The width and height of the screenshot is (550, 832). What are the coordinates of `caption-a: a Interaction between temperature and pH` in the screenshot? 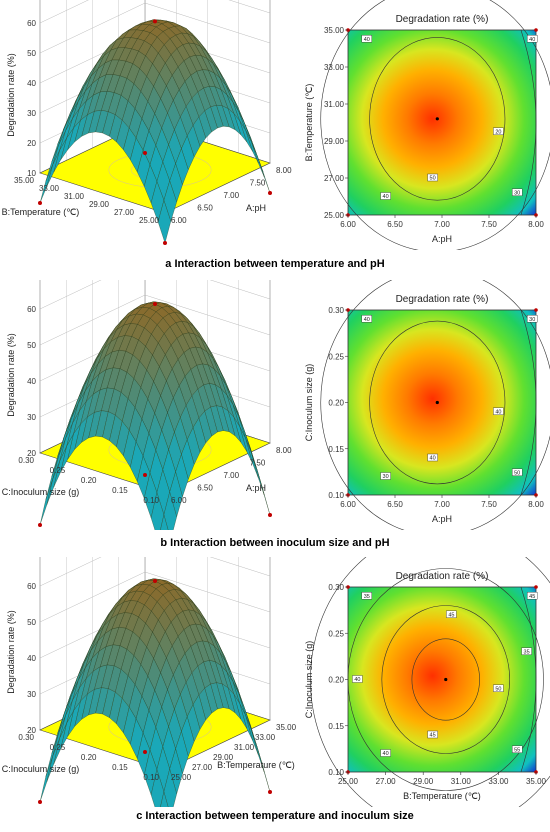 It's located at (275, 264).